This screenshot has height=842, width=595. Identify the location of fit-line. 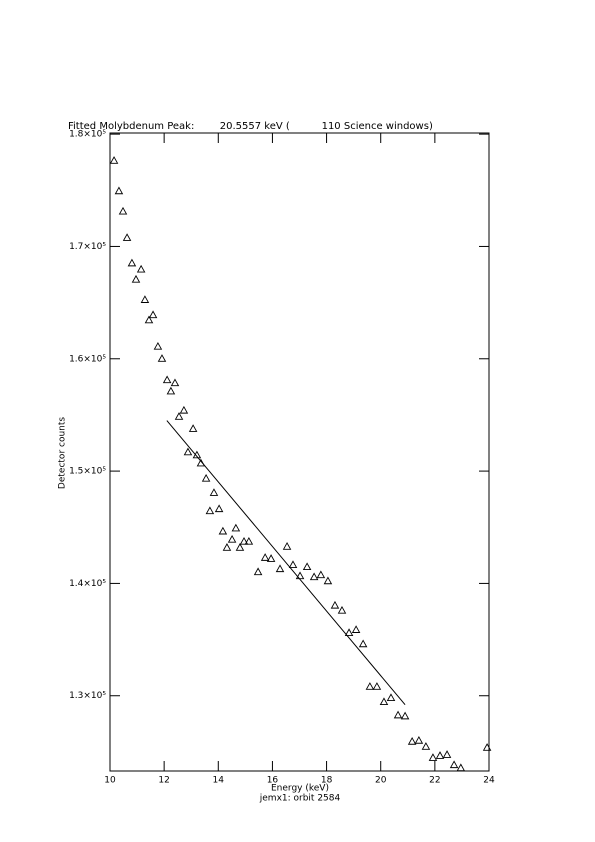
(286, 563).